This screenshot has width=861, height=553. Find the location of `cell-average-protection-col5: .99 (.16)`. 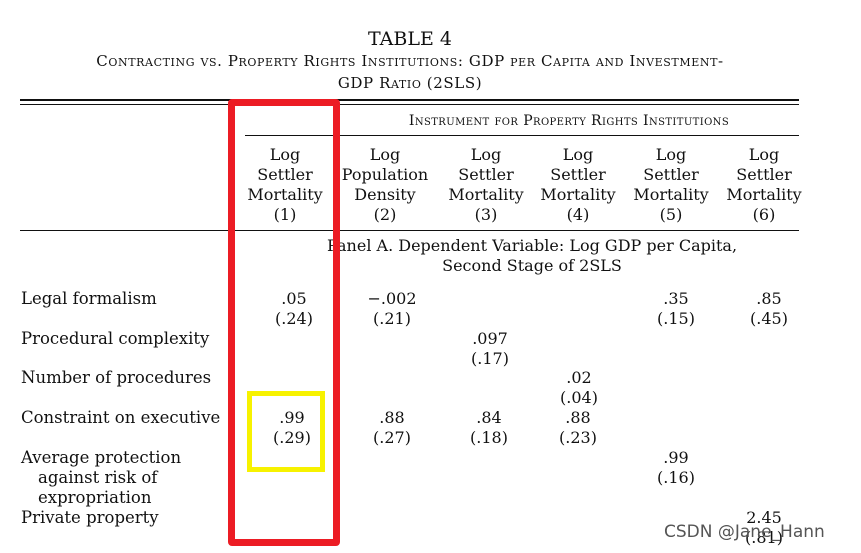

cell-average-protection-col5: .99 (.16) is located at coordinates (676, 468).